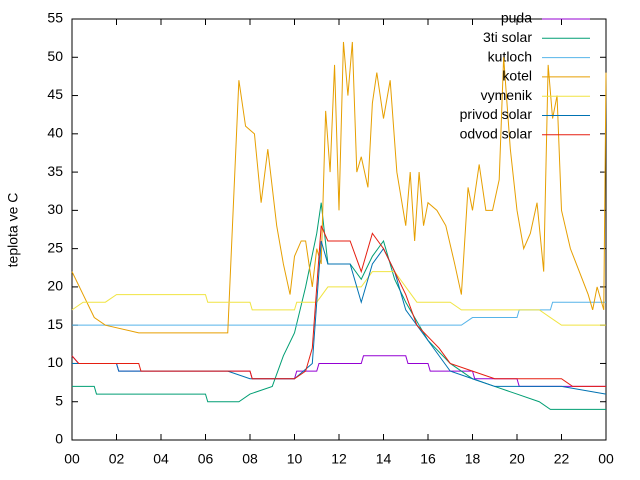  Describe the element at coordinates (517, 76) in the screenshot. I see `legend-label: kotel` at that location.